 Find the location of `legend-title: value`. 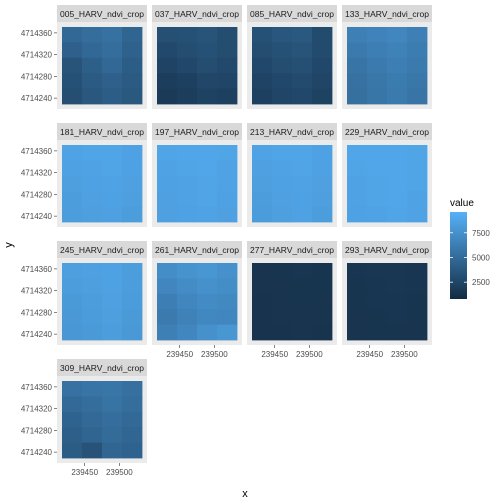

legend-title: value is located at coordinates (462, 203).